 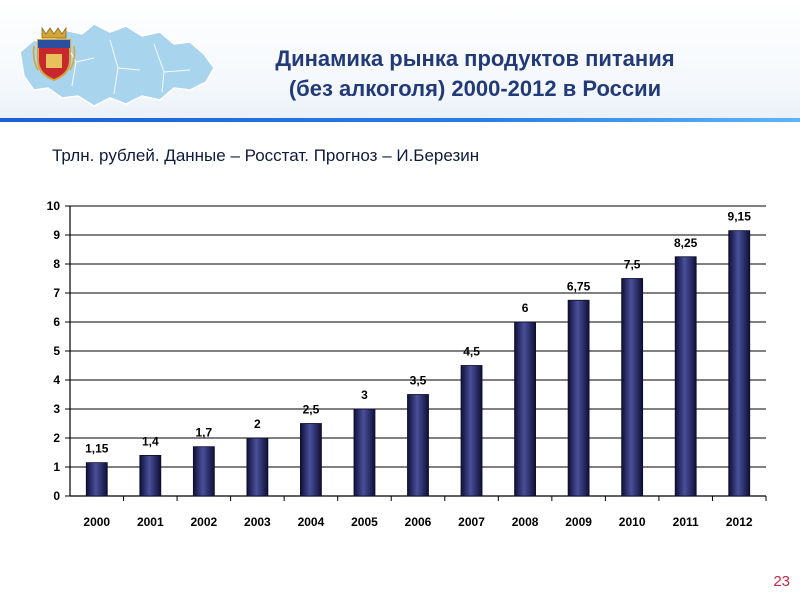 What do you see at coordinates (418, 522) in the screenshot?
I see `x-tick-label: 2006` at bounding box center [418, 522].